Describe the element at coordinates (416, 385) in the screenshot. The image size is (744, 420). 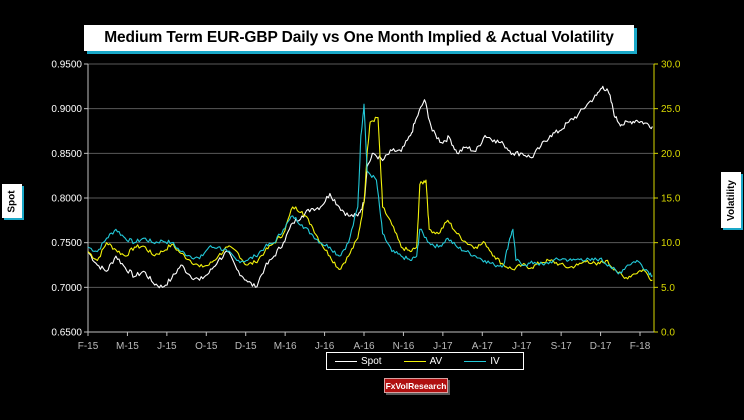
I see `fxvolresearch-badge: FxVolResearch` at that location.